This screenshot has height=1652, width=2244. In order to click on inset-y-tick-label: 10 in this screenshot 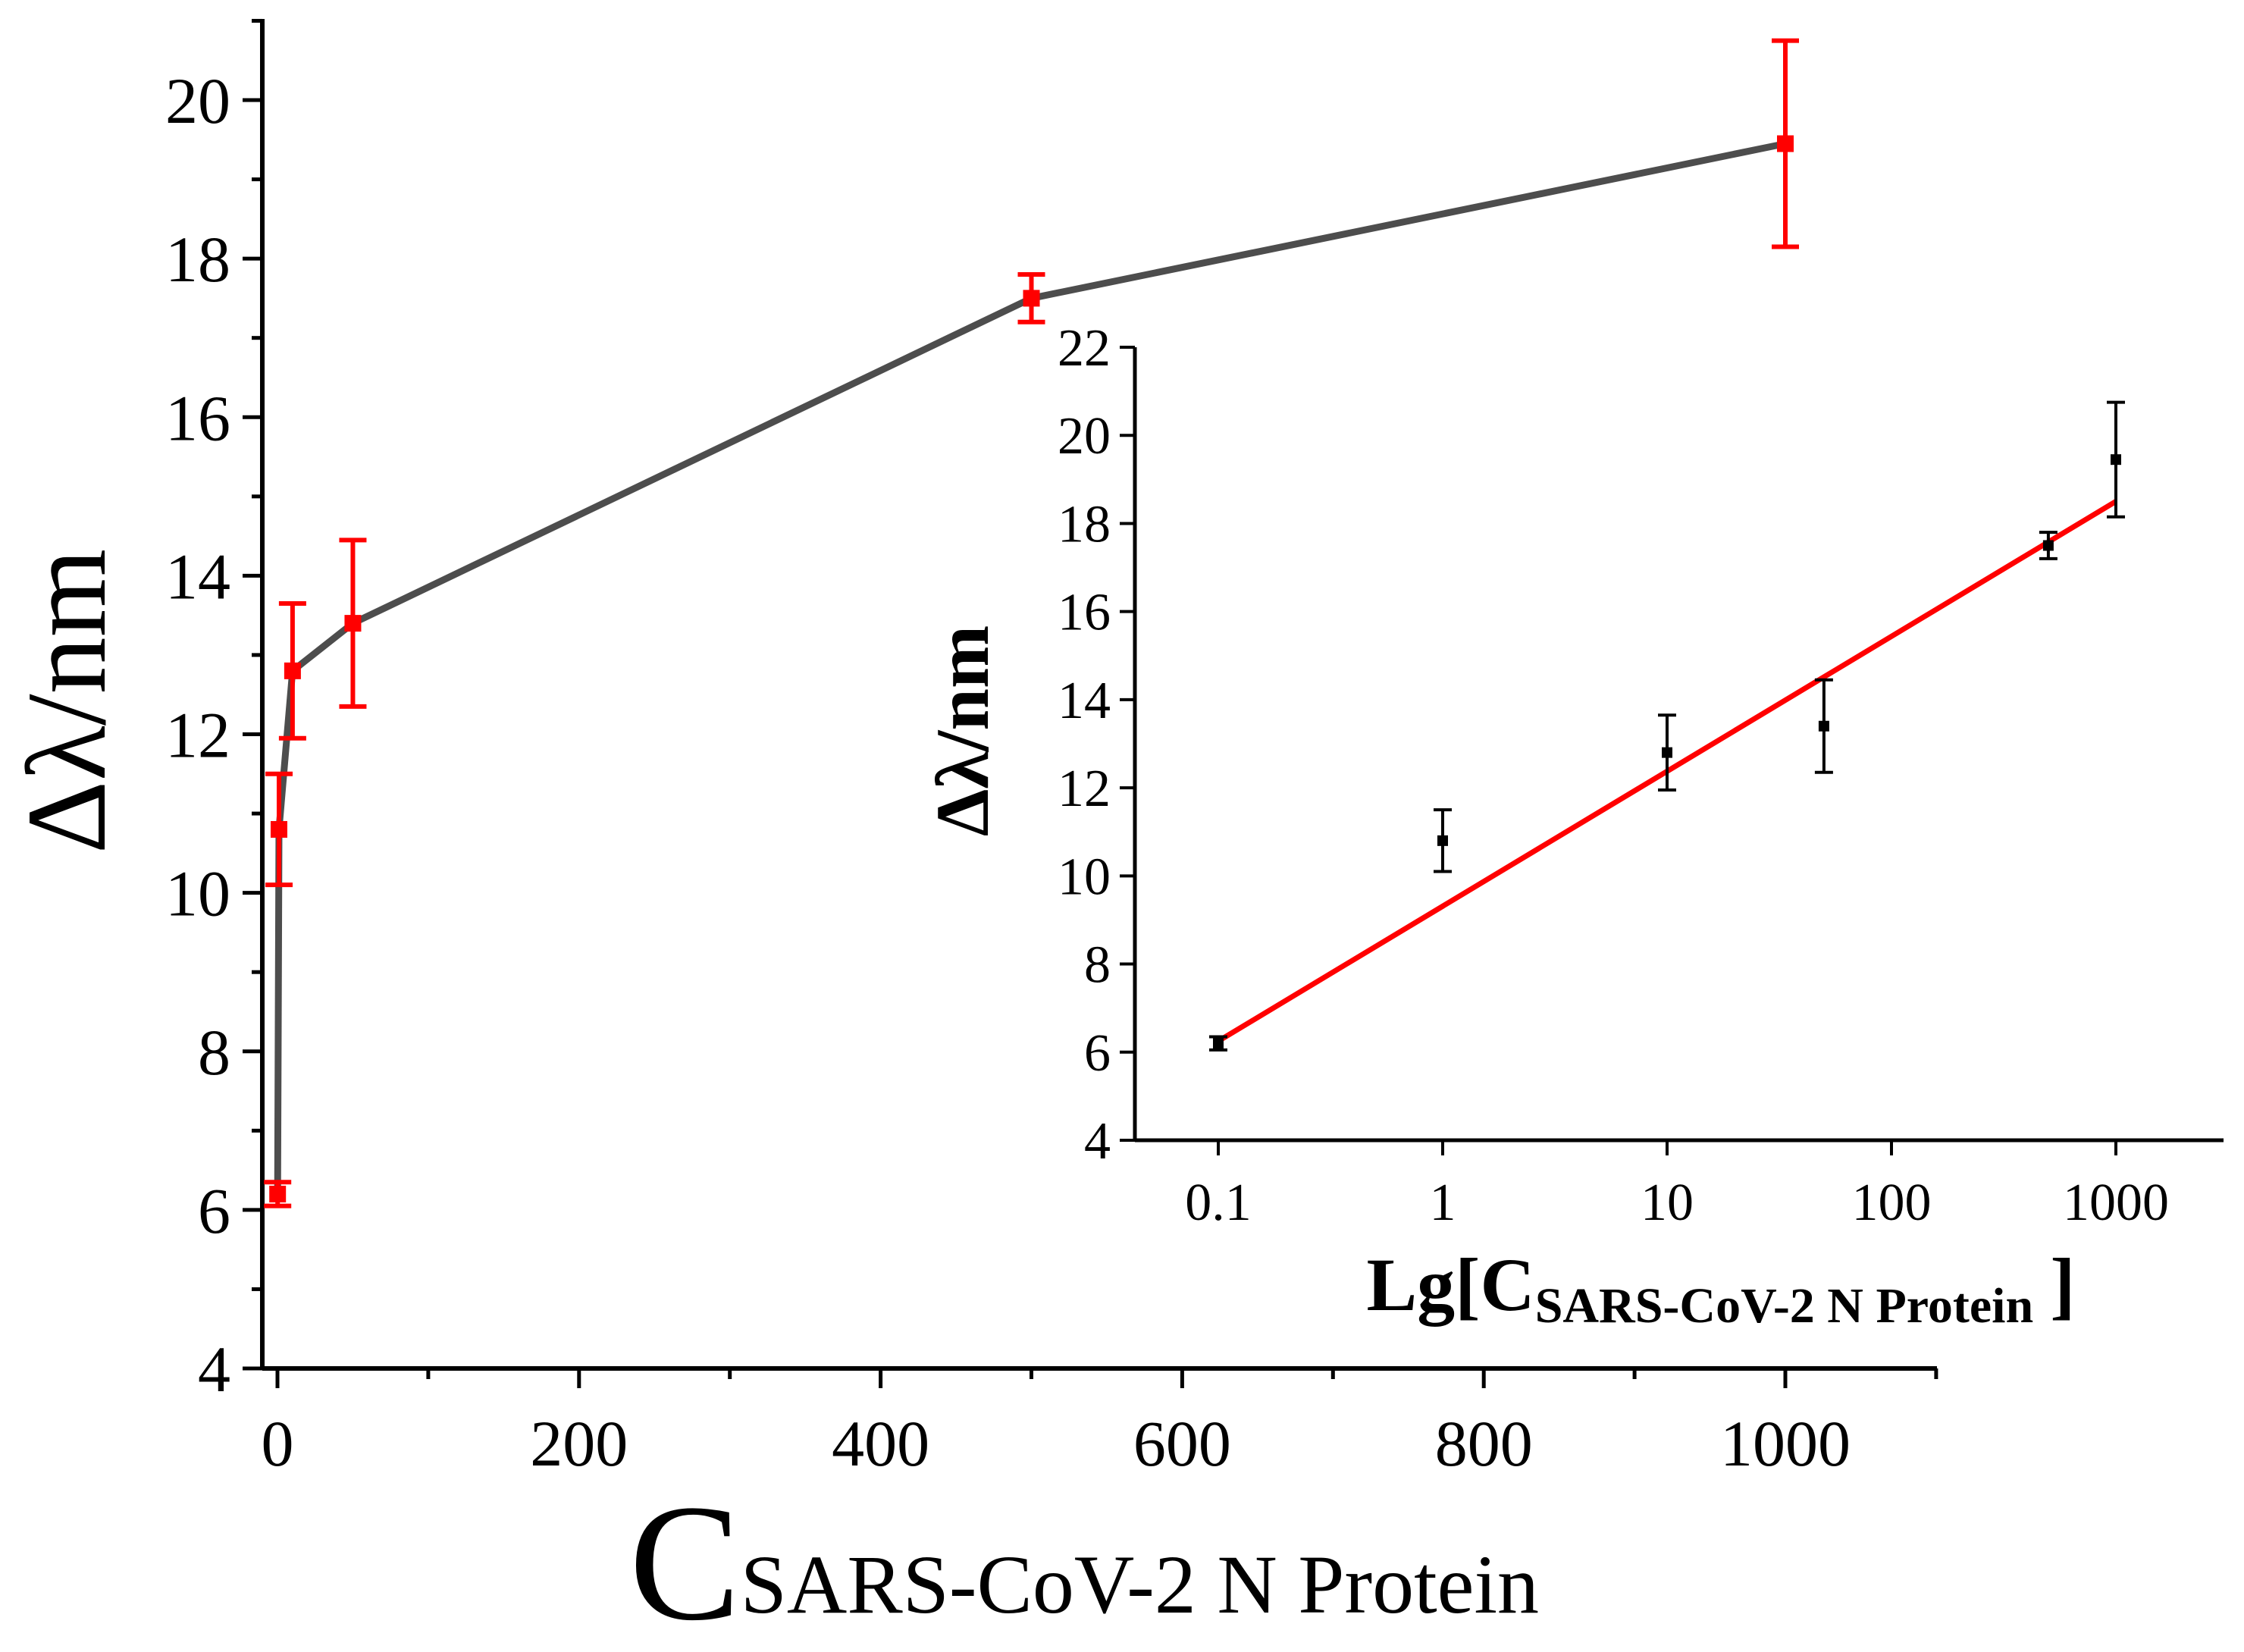, I will do `click(1084, 877)`.